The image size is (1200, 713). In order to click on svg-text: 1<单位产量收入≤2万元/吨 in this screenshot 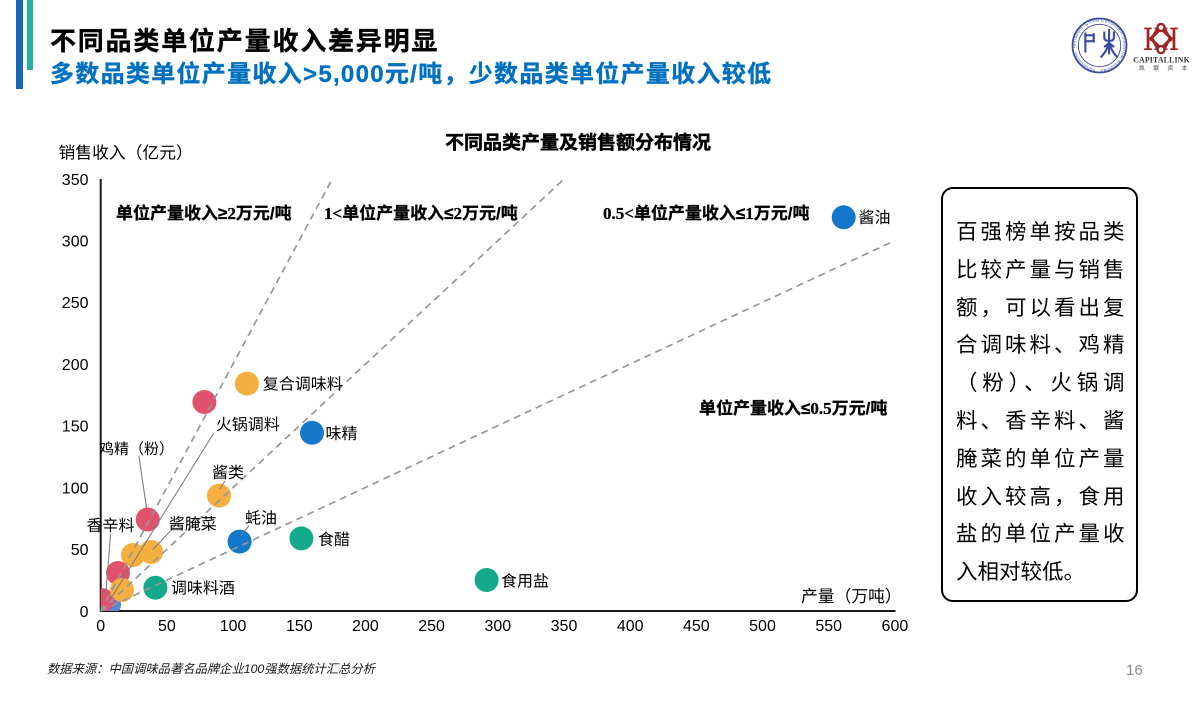, I will do `click(421, 213)`.